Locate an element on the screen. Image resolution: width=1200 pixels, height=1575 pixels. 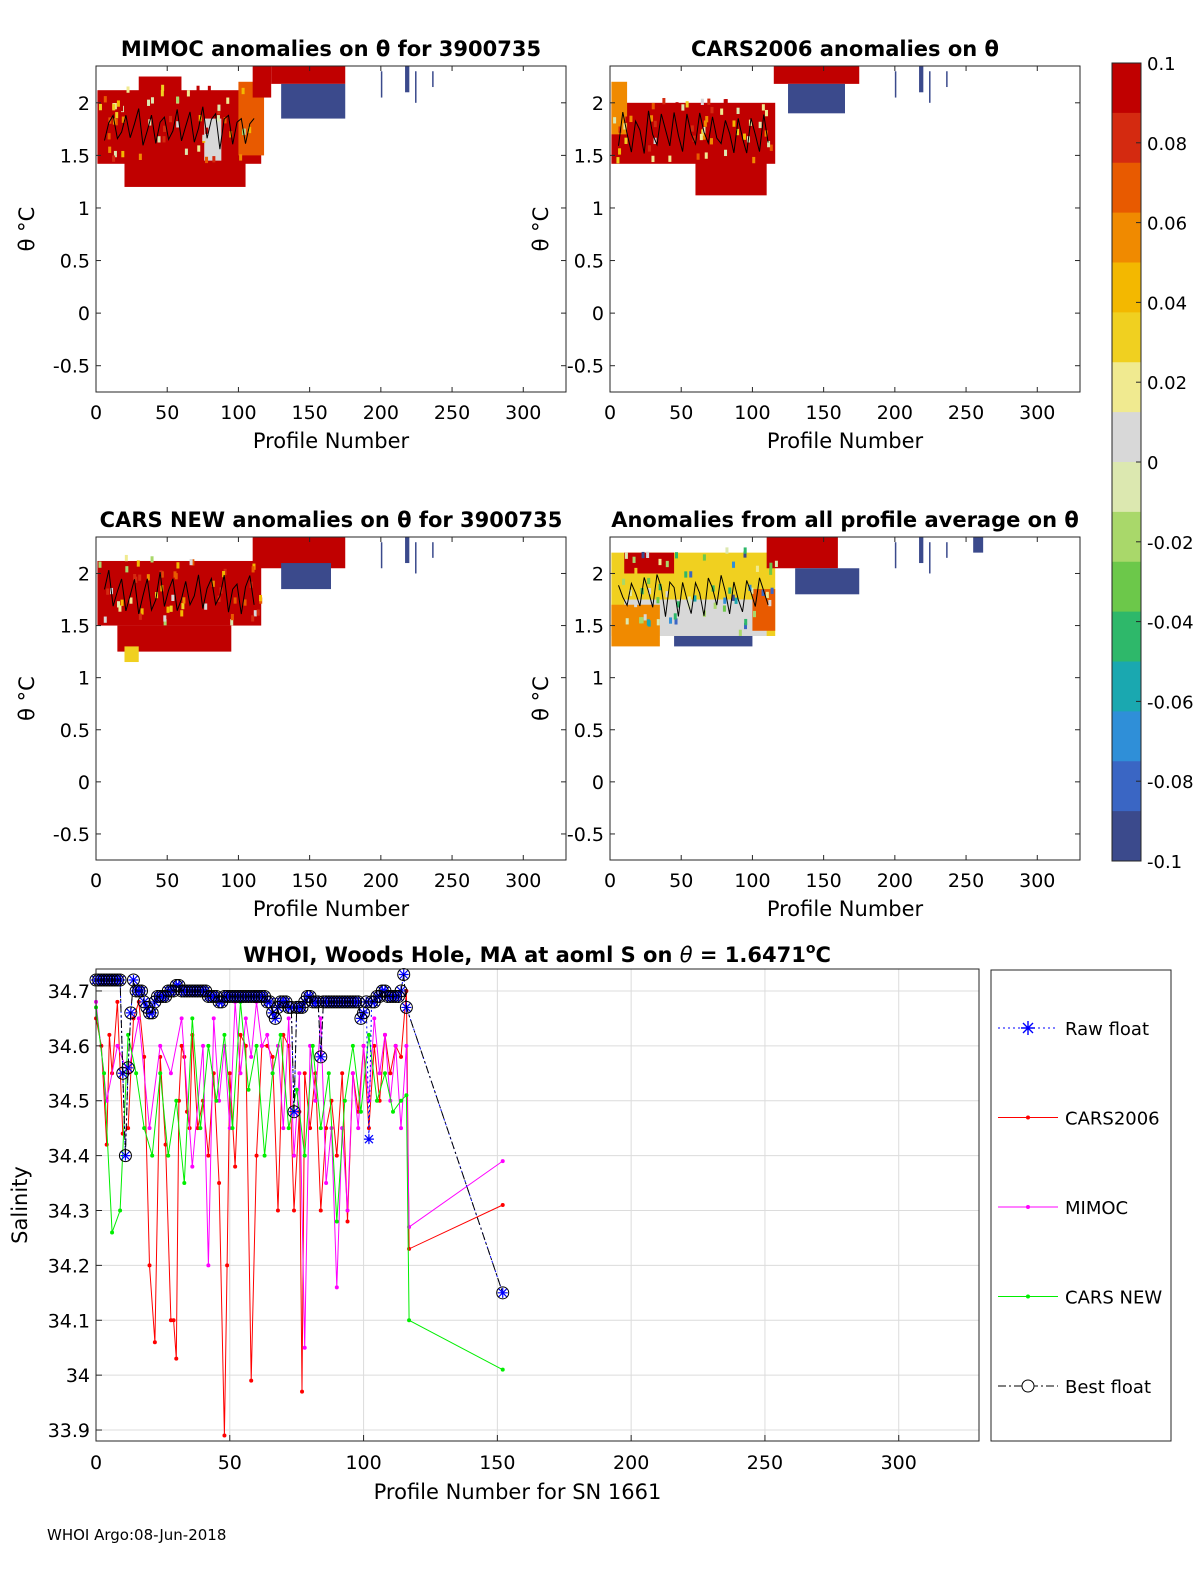
x-tick-label: 300 is located at coordinates (899, 1463).